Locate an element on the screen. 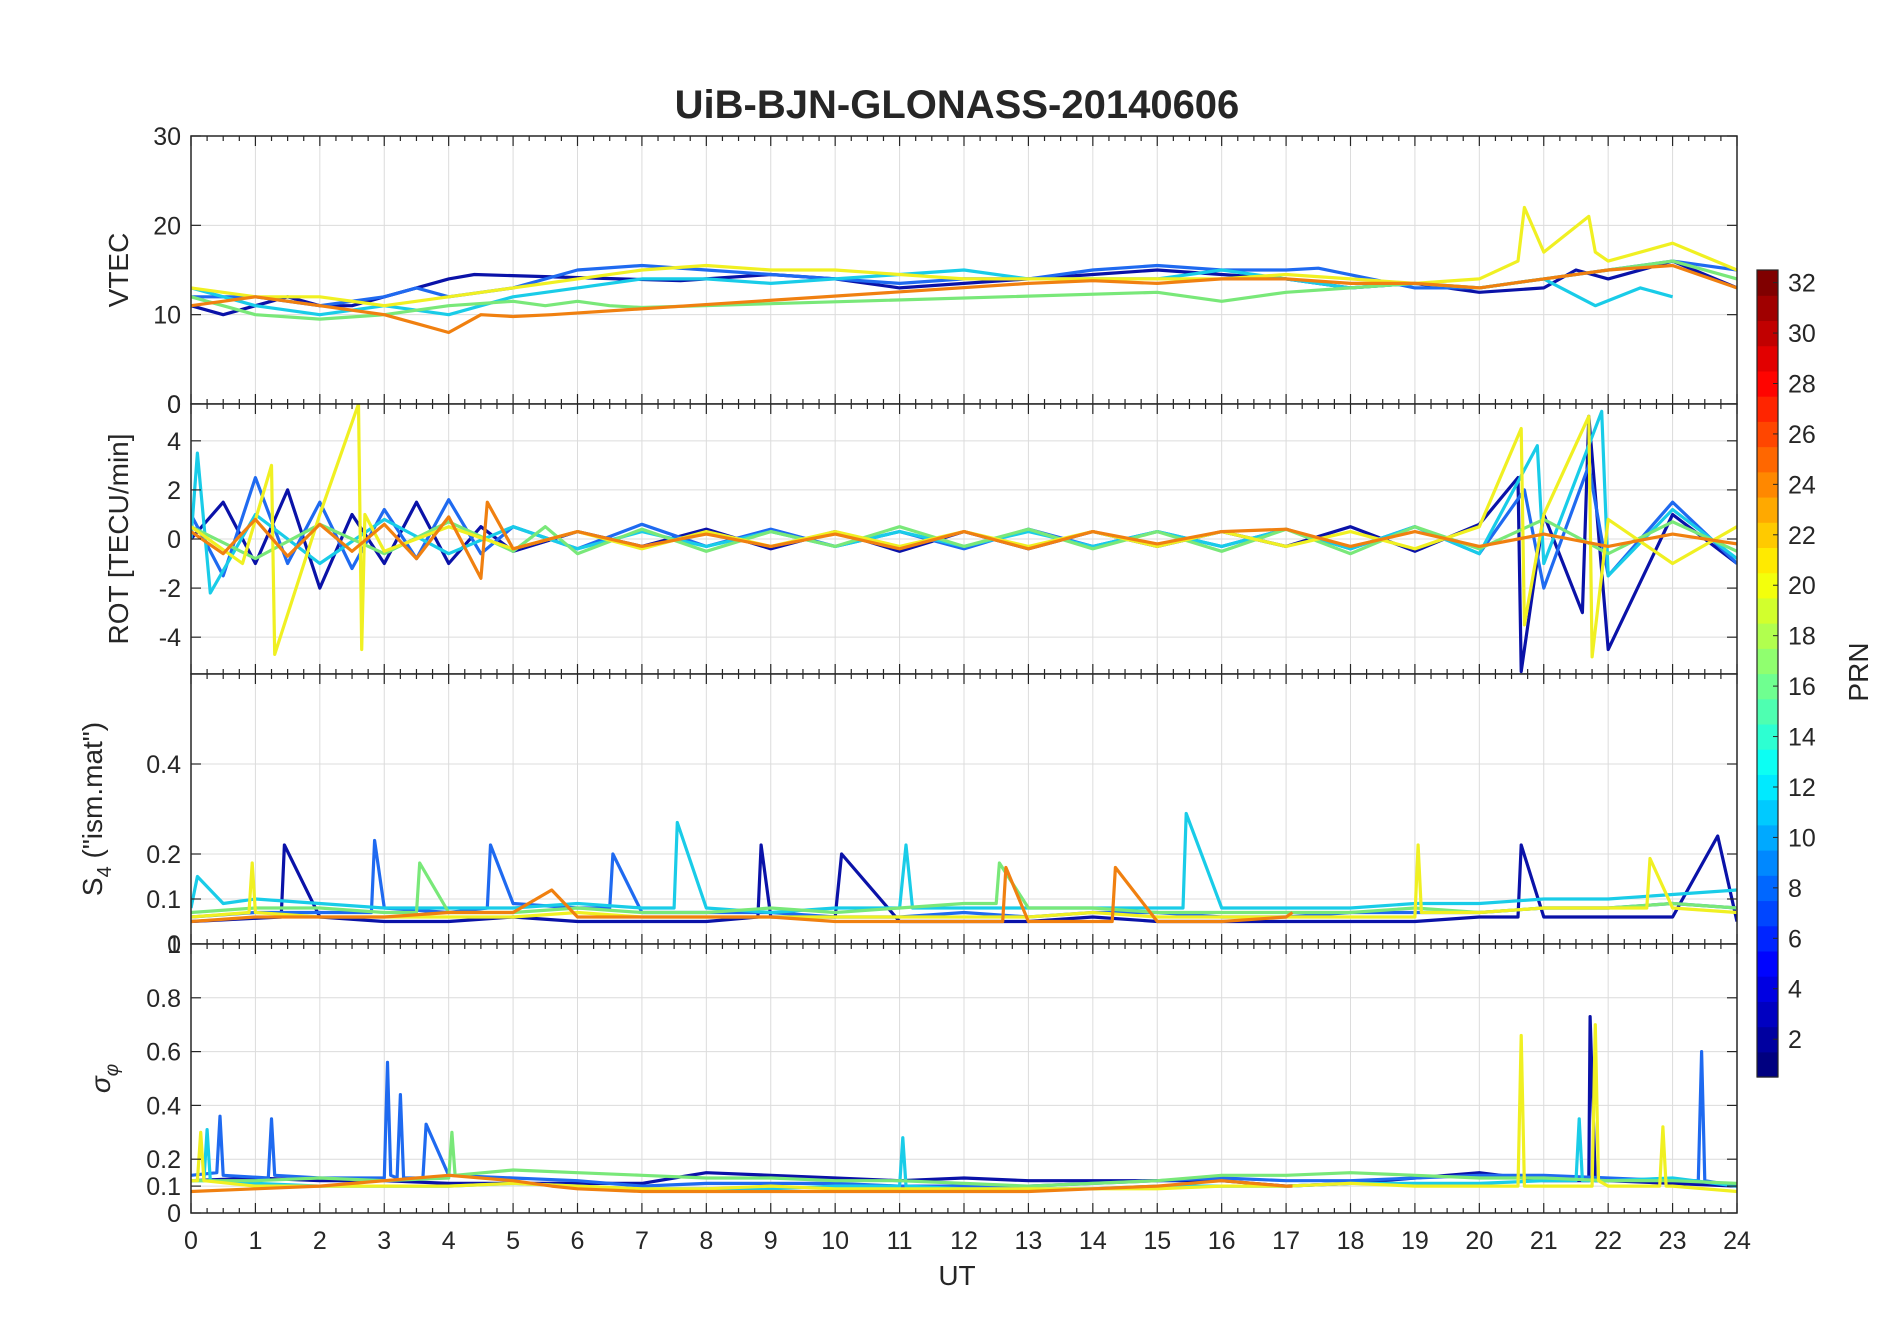 This screenshot has width=1902, height=1330. y-tick-label: -2 is located at coordinates (170, 589).